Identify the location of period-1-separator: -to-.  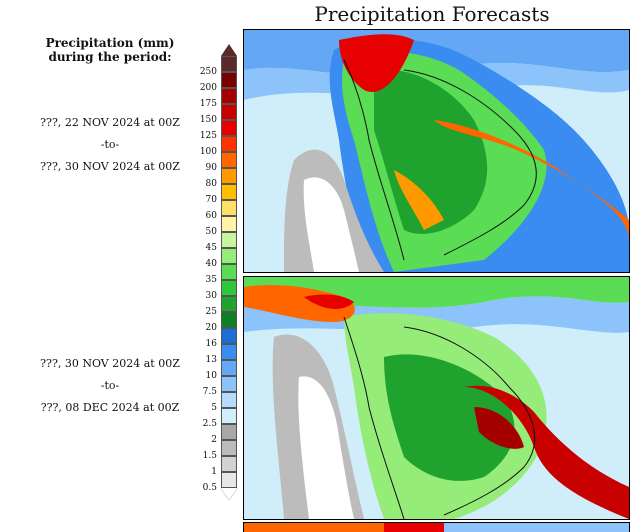
(110, 144).